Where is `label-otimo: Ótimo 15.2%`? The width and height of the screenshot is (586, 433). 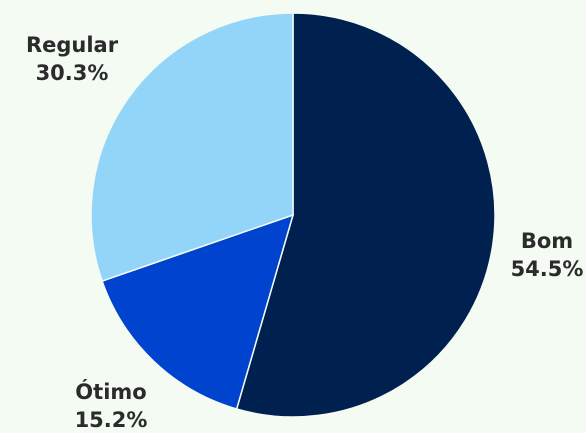 label-otimo: Ótimo 15.2% is located at coordinates (111, 405).